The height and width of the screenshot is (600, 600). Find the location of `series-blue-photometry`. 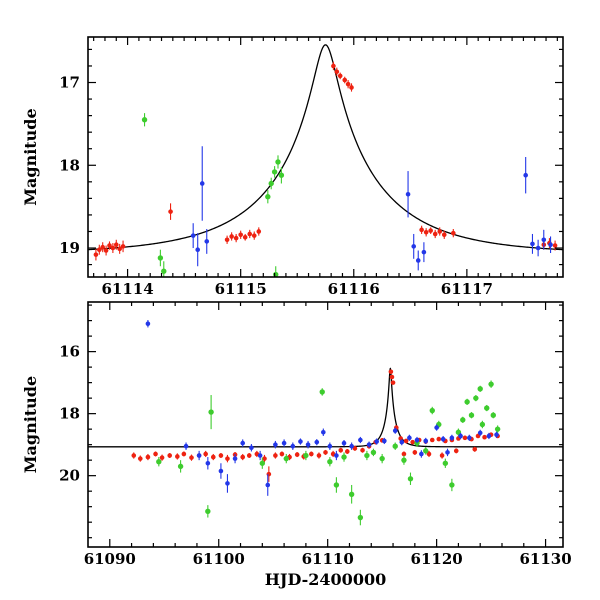

series-blue-photometry is located at coordinates (371, 208).